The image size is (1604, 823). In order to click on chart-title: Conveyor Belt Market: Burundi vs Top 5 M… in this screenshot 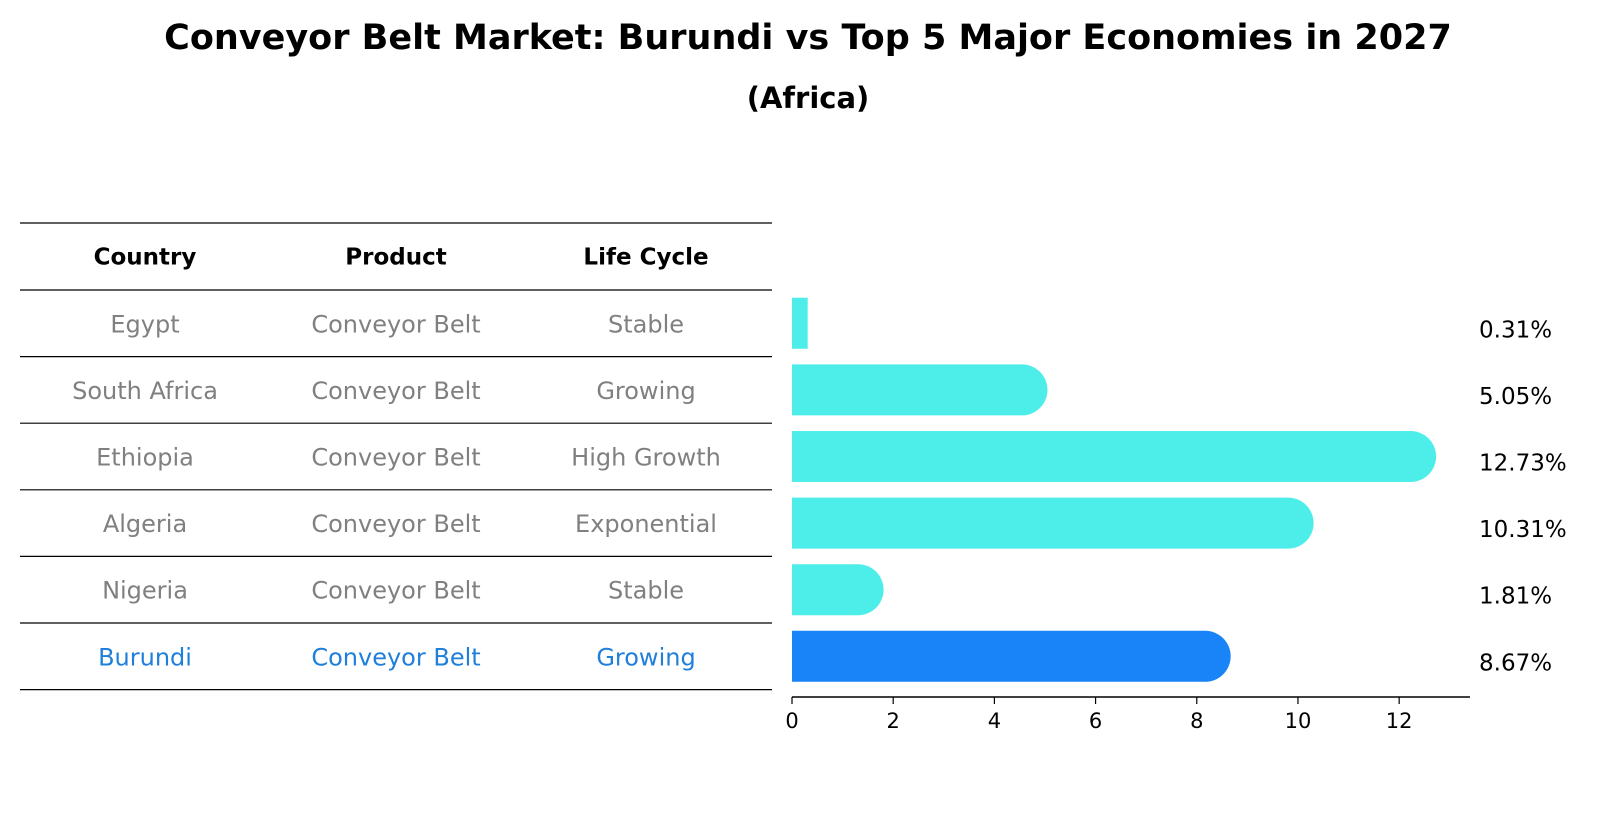, I will do `click(808, 38)`.